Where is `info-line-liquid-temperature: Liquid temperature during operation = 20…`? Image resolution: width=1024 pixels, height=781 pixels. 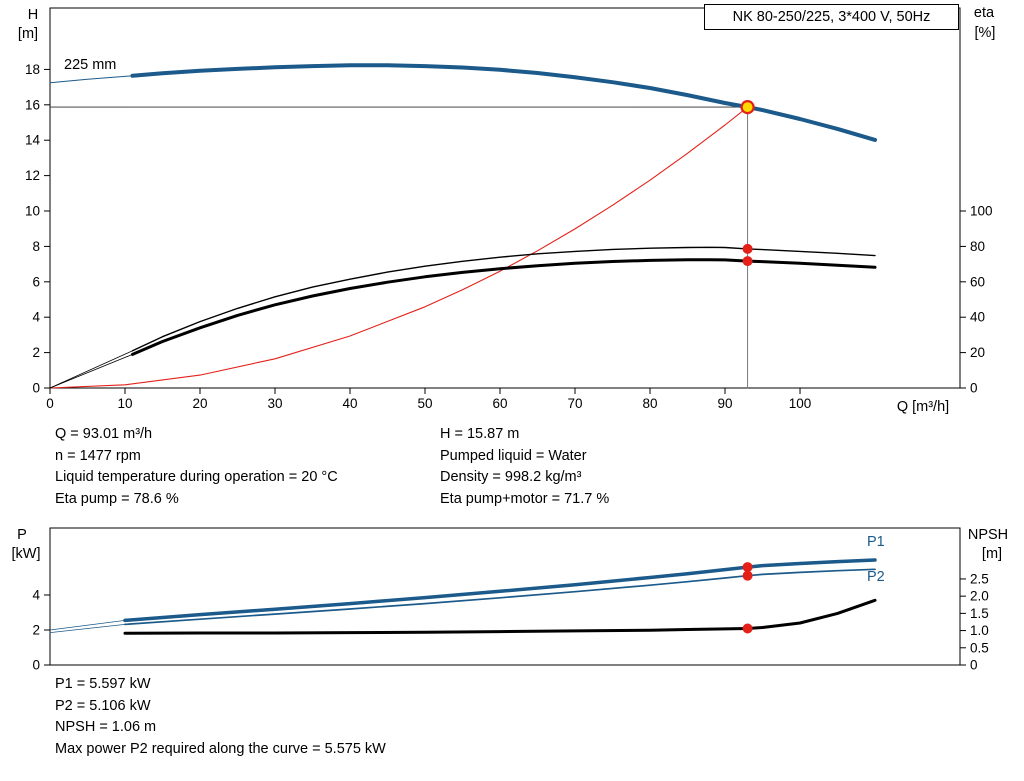 info-line-liquid-temperature: Liquid temperature during operation = 20… is located at coordinates (196, 477).